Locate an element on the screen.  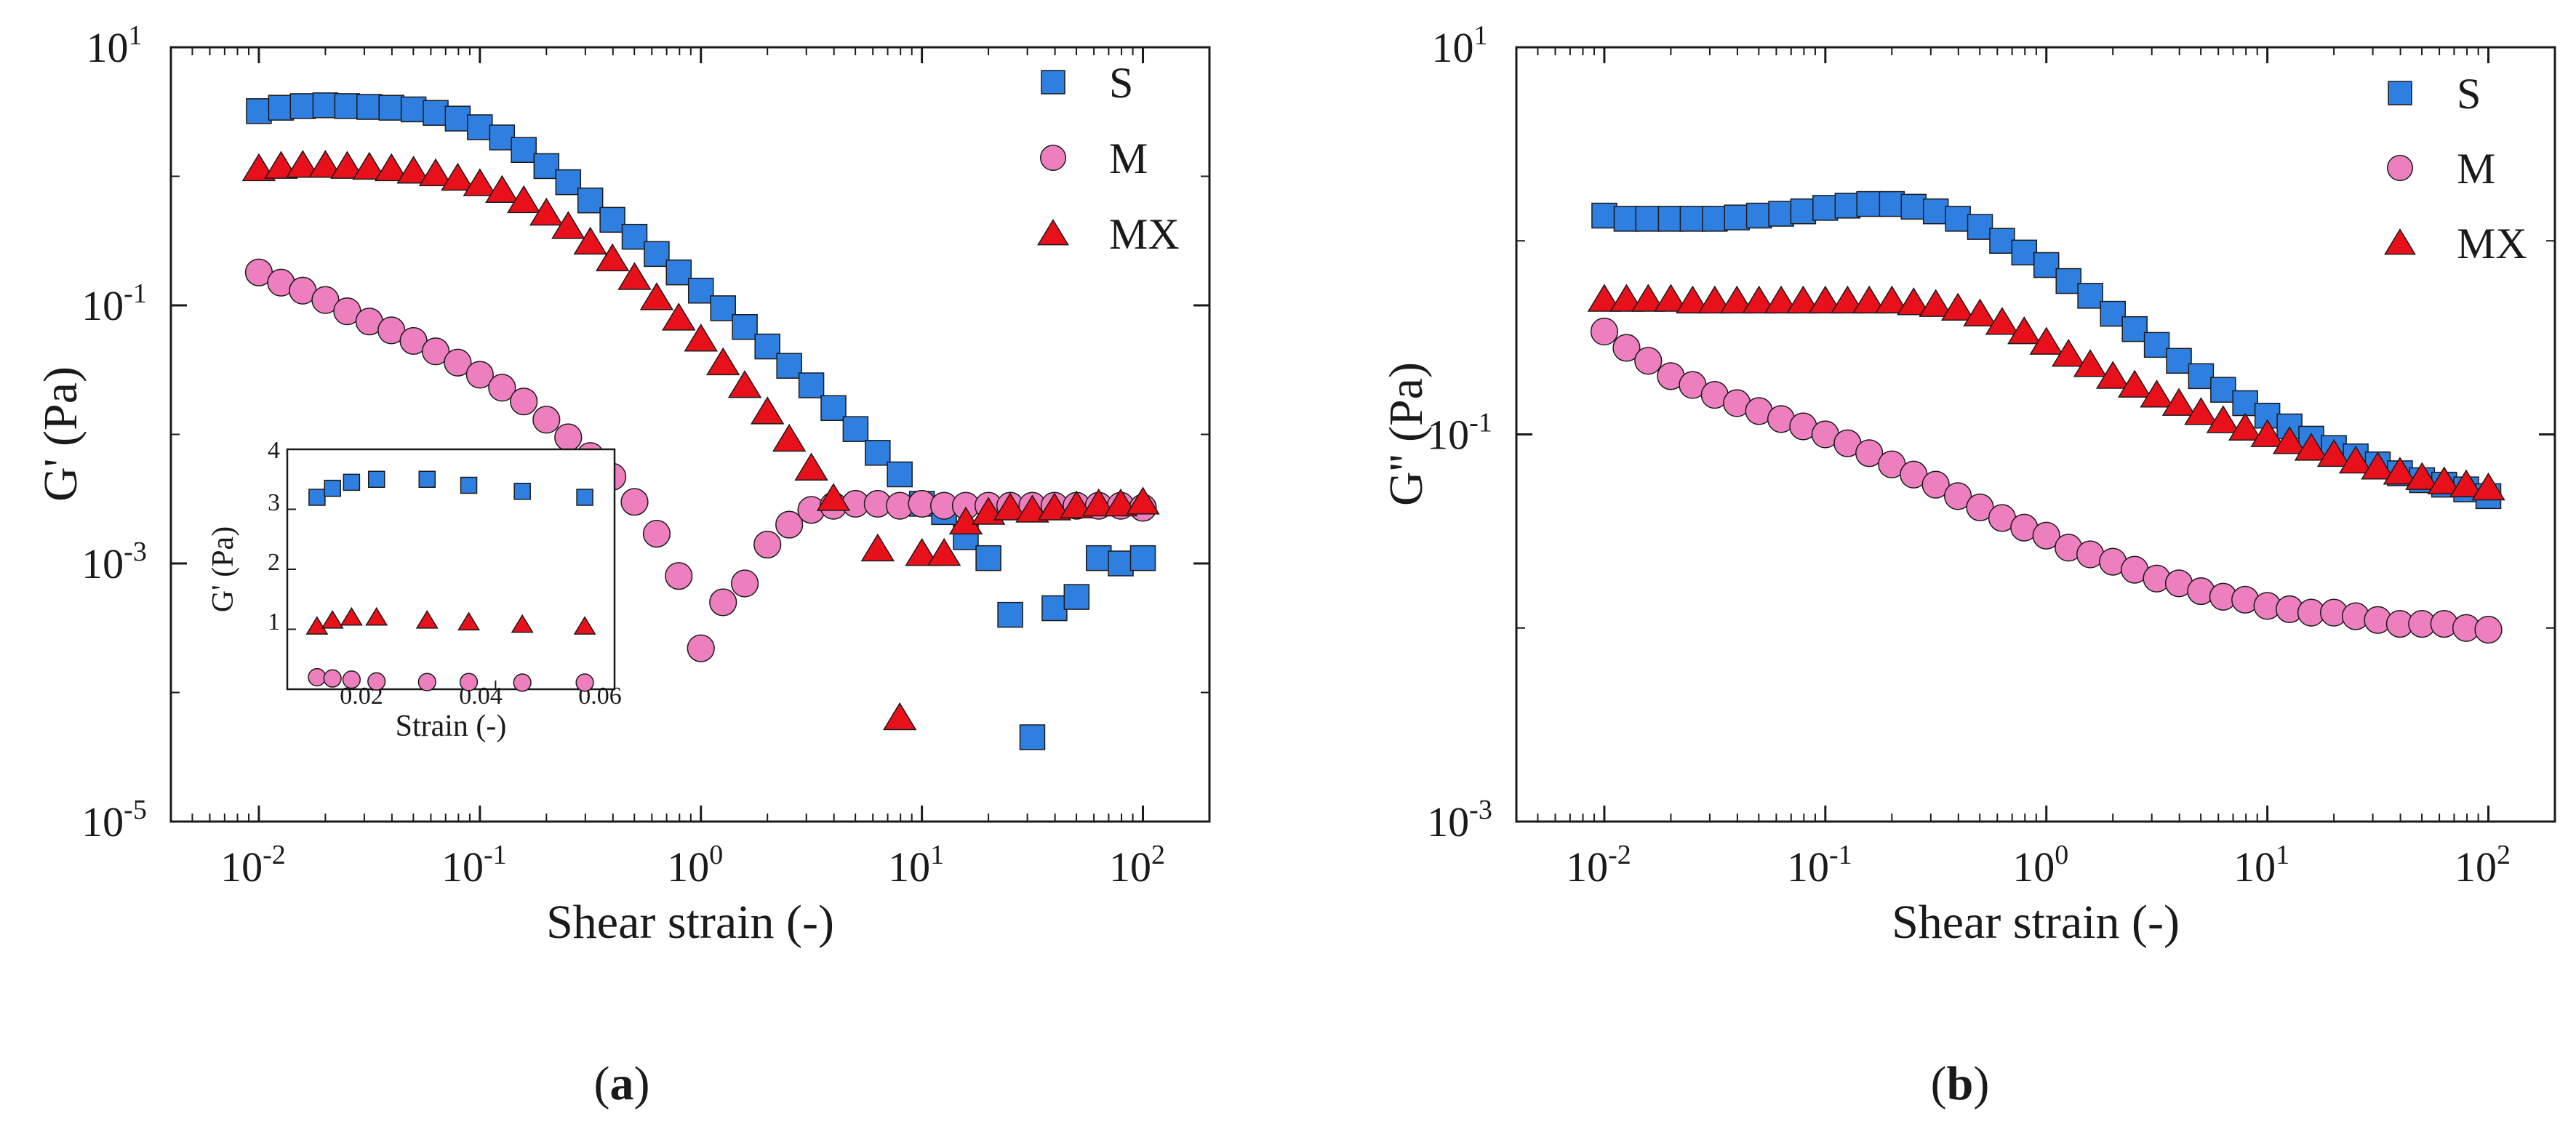
inset-y-tick-label: 3 is located at coordinates (274, 503).